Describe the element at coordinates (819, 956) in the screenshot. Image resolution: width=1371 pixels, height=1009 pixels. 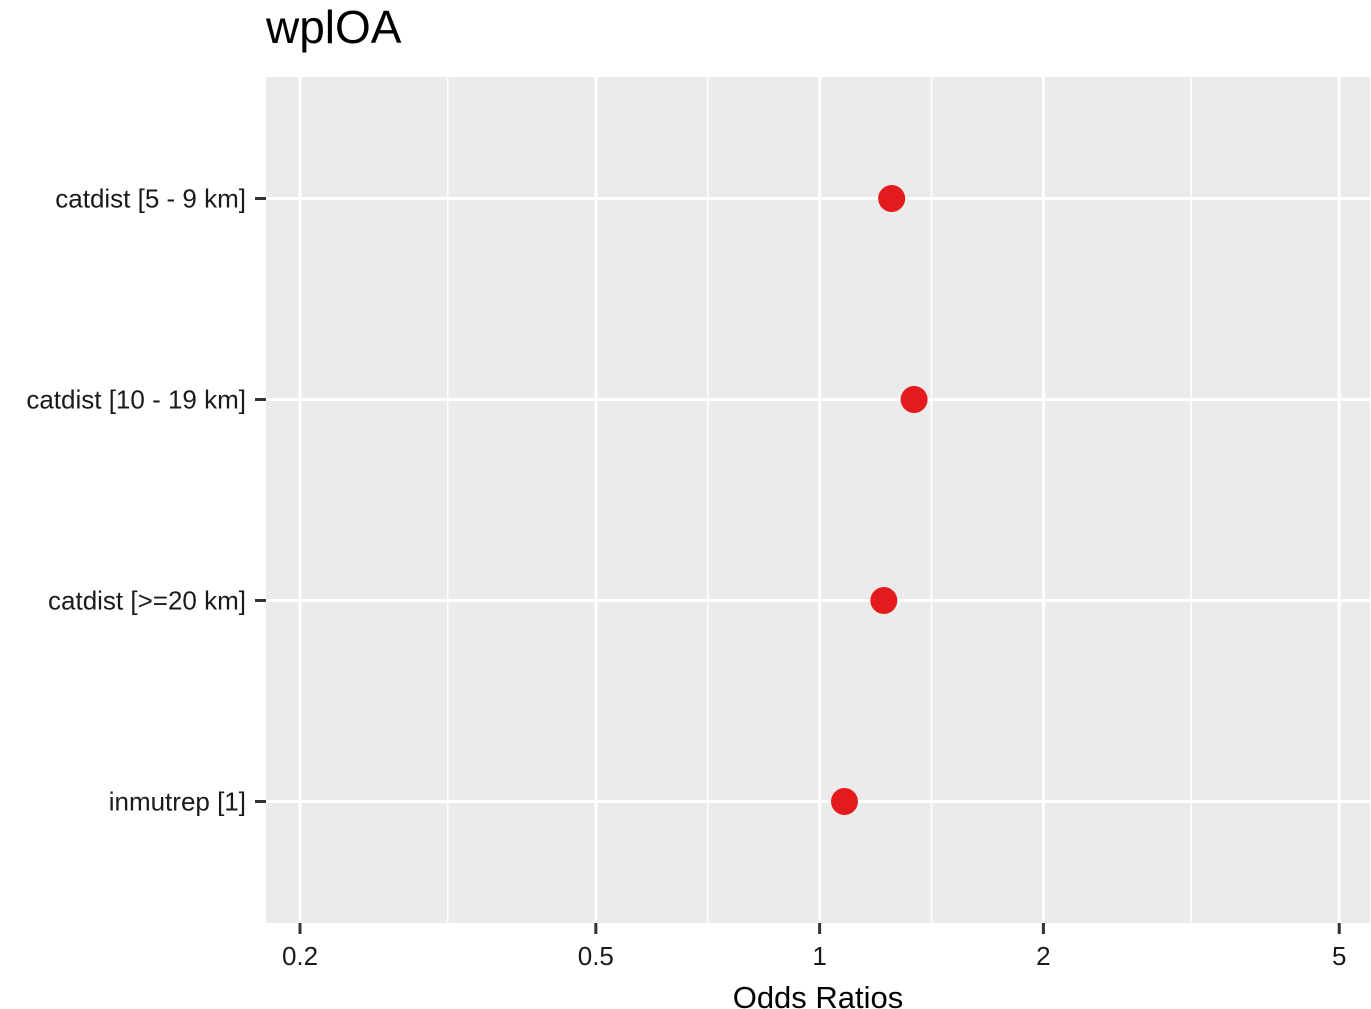
I see `x-tick-label: 1` at that location.